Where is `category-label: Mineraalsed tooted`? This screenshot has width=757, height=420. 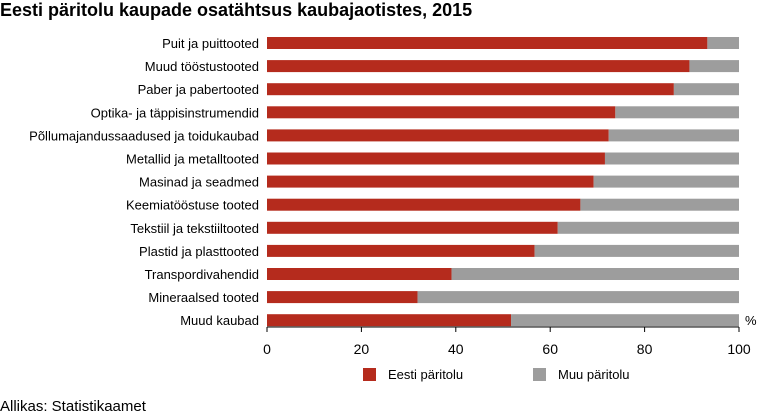
category-label: Mineraalsed tooted is located at coordinates (203, 297).